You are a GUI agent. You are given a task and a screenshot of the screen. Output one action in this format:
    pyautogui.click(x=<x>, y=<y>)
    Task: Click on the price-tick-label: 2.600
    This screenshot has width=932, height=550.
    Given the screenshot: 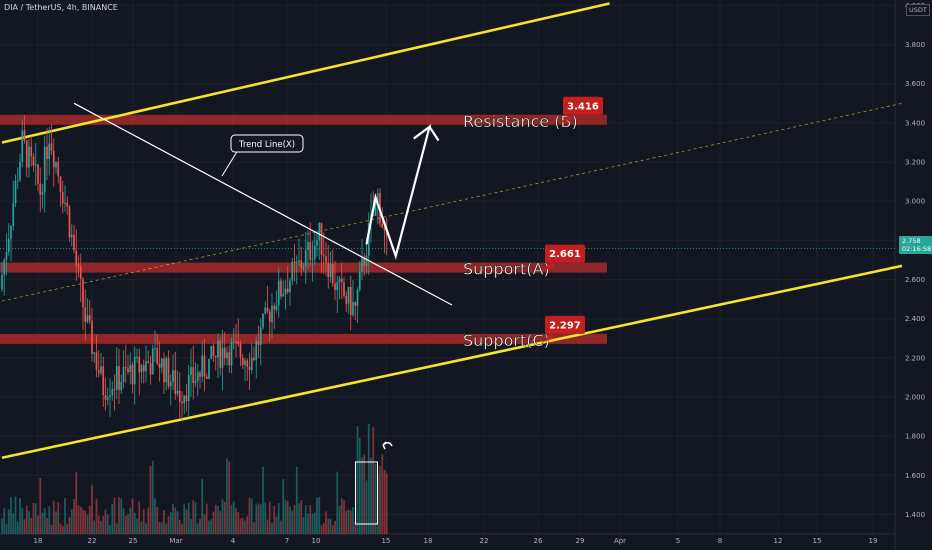 What is the action you would take?
    pyautogui.click(x=915, y=280)
    